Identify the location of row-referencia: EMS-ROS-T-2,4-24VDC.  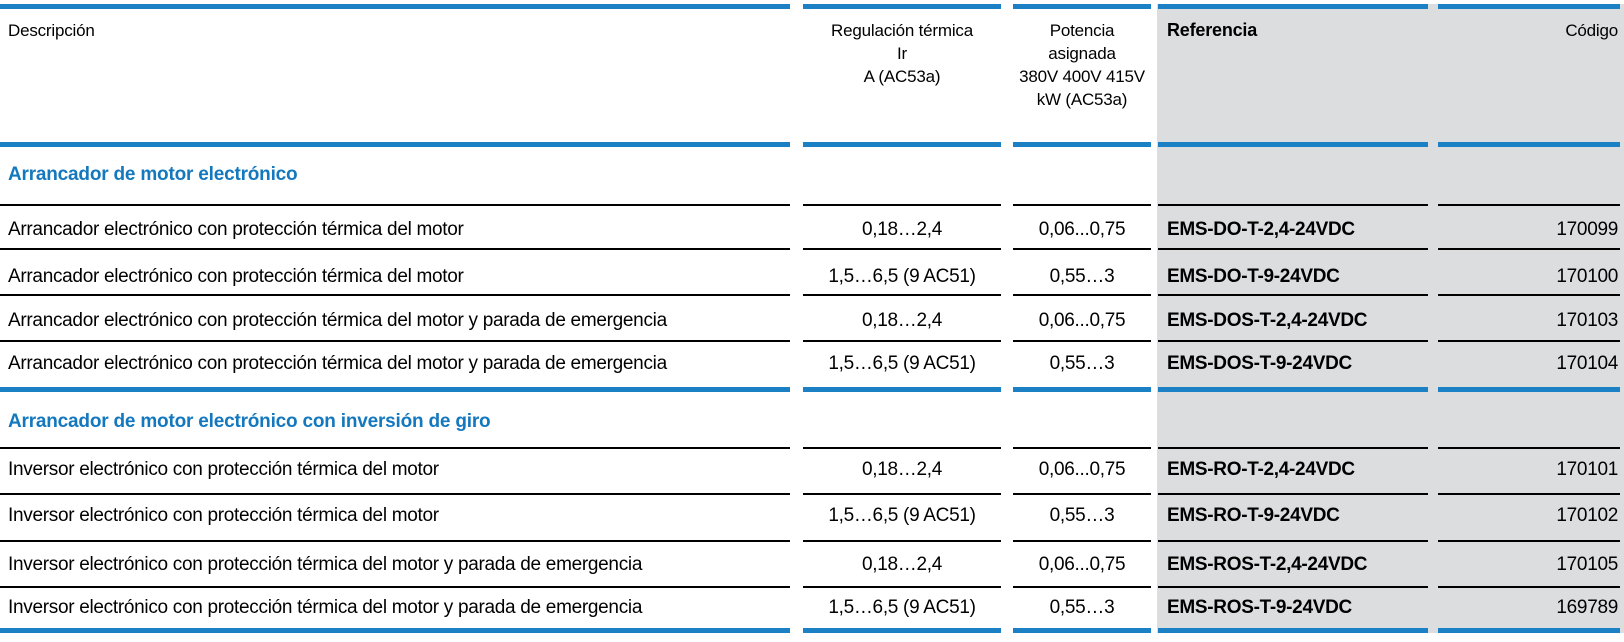
(1267, 564).